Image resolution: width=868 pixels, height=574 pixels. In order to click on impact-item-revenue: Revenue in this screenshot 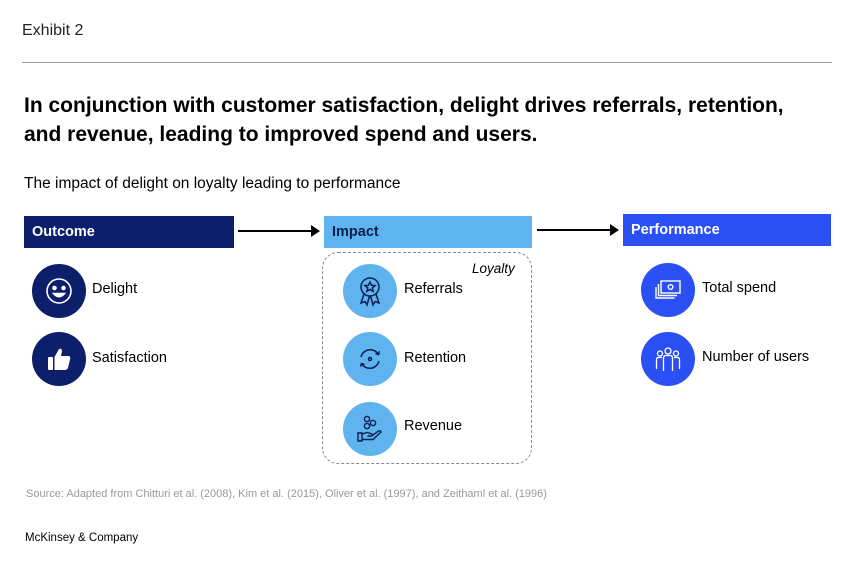, I will do `click(433, 426)`.